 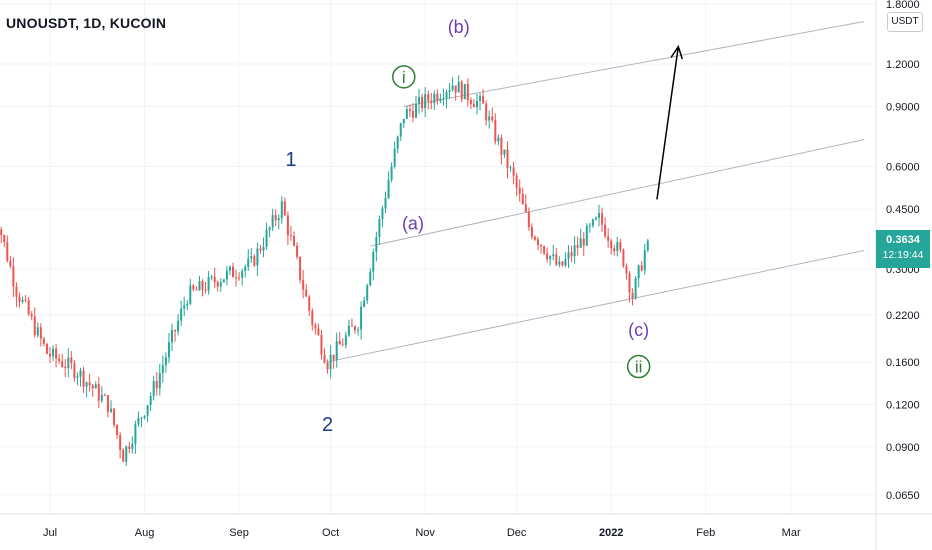 What do you see at coordinates (791, 533) in the screenshot?
I see `time-tick-label: Mar` at bounding box center [791, 533].